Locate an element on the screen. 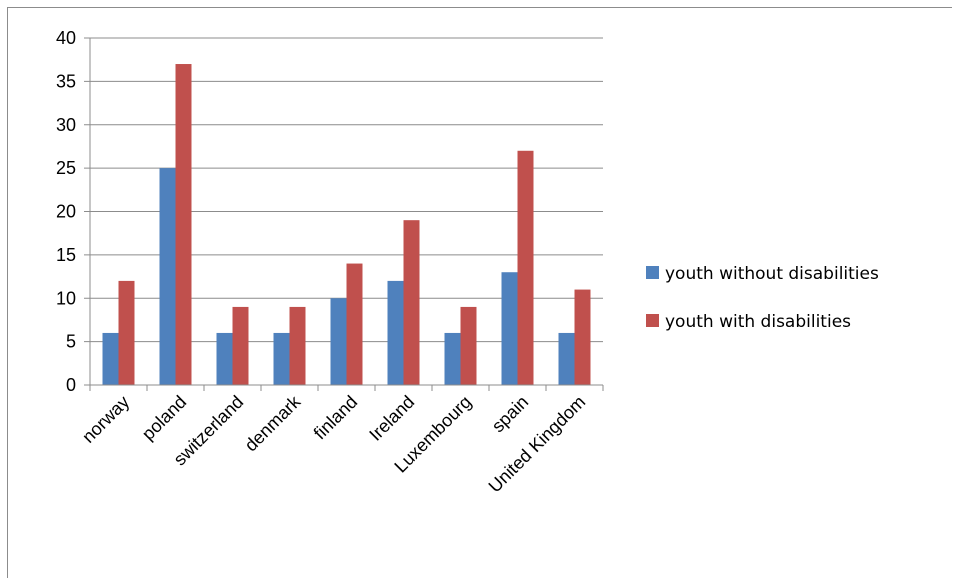 This screenshot has width=955, height=581. y-tick-label: 10 is located at coordinates (66, 298).